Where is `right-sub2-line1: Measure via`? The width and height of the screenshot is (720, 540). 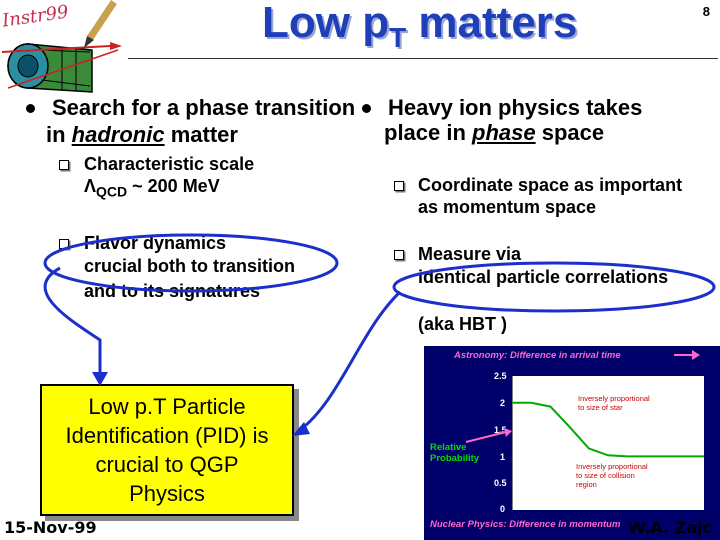 right-sub2-line1: Measure via is located at coordinates (470, 254).